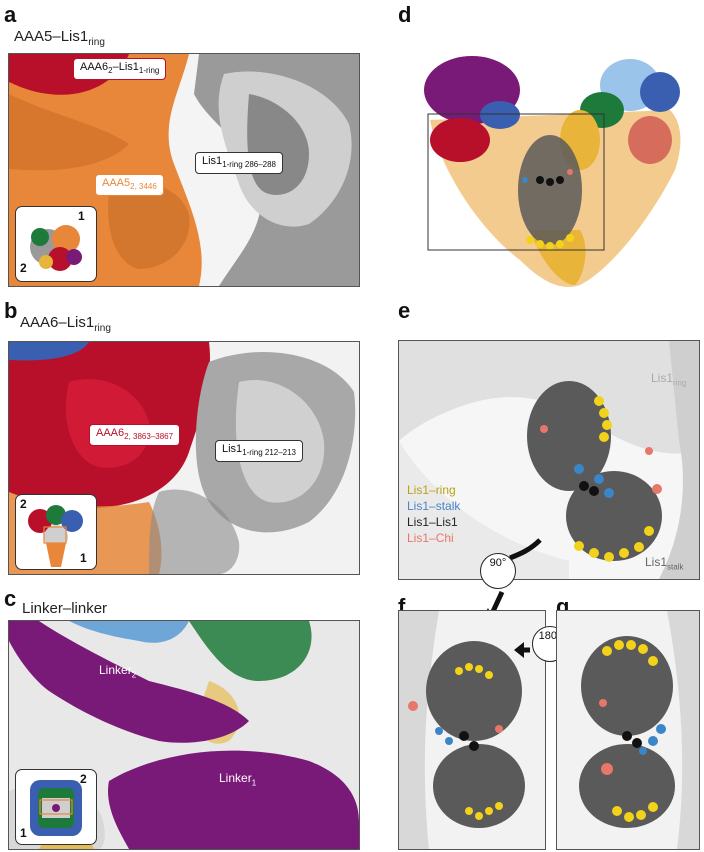 Image resolution: width=704 pixels, height=852 pixels. I want to click on label-aaa5: AAA52, 3446, so click(129, 185).